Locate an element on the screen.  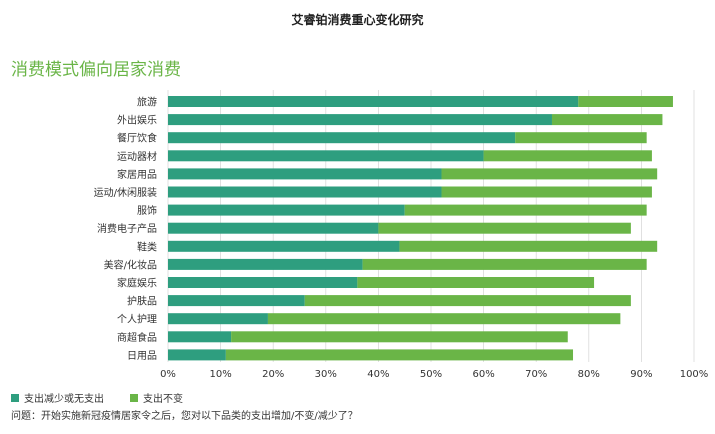
chart-subtitle: 消费模式偏向居家消费 is located at coordinates (96, 70).